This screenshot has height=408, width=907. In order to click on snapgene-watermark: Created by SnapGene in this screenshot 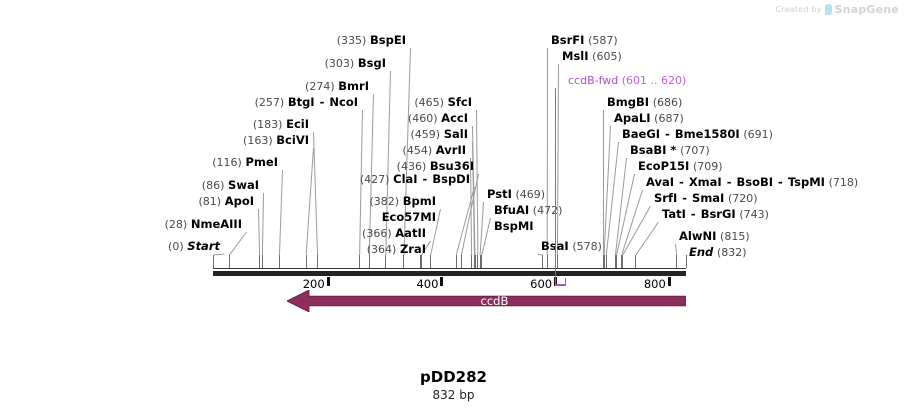, I will do `click(837, 9)`.